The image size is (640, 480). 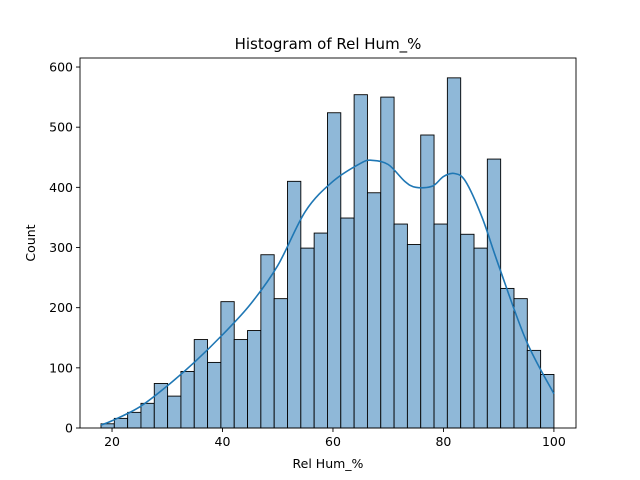 What do you see at coordinates (61, 307) in the screenshot?
I see `y-tick-label: 200` at bounding box center [61, 307].